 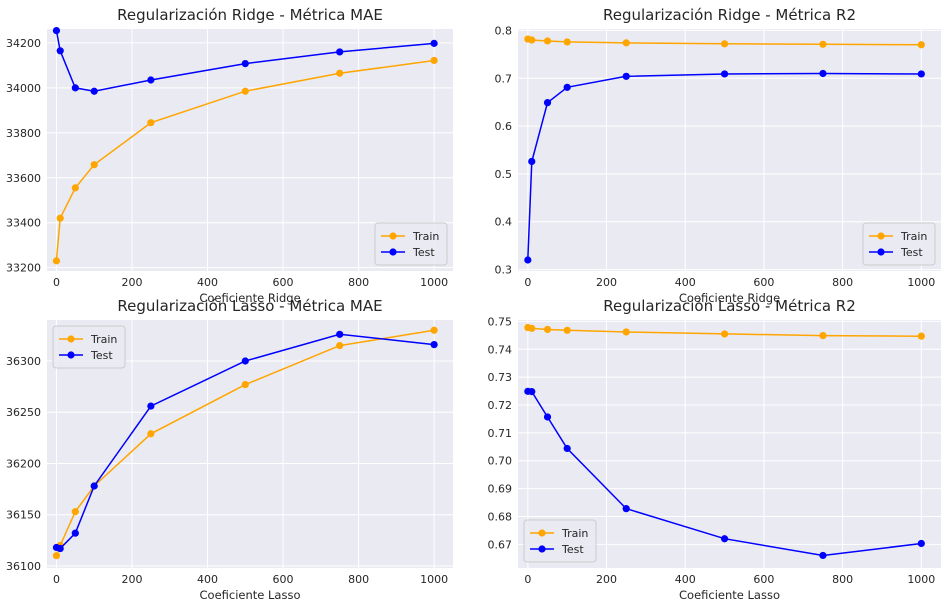 What do you see at coordinates (23, 268) in the screenshot?
I see `y-tick-label: 33200` at bounding box center [23, 268].